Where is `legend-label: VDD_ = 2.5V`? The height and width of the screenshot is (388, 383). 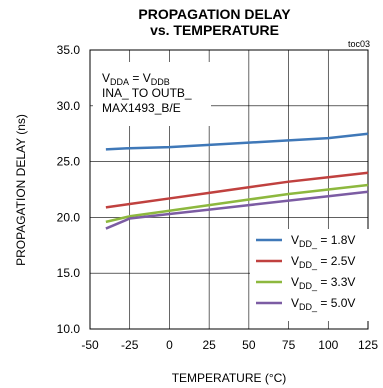
legend-label: VDD_ = 2.5V is located at coordinates (323, 262).